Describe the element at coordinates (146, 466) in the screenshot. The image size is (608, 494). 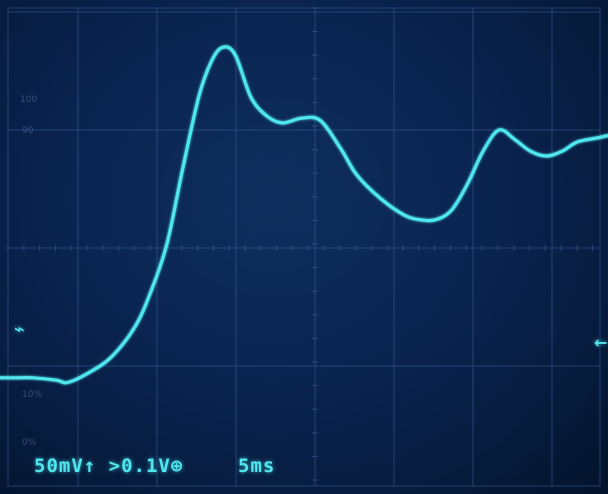
I see `trigger-setting: >0.1V⊕` at that location.